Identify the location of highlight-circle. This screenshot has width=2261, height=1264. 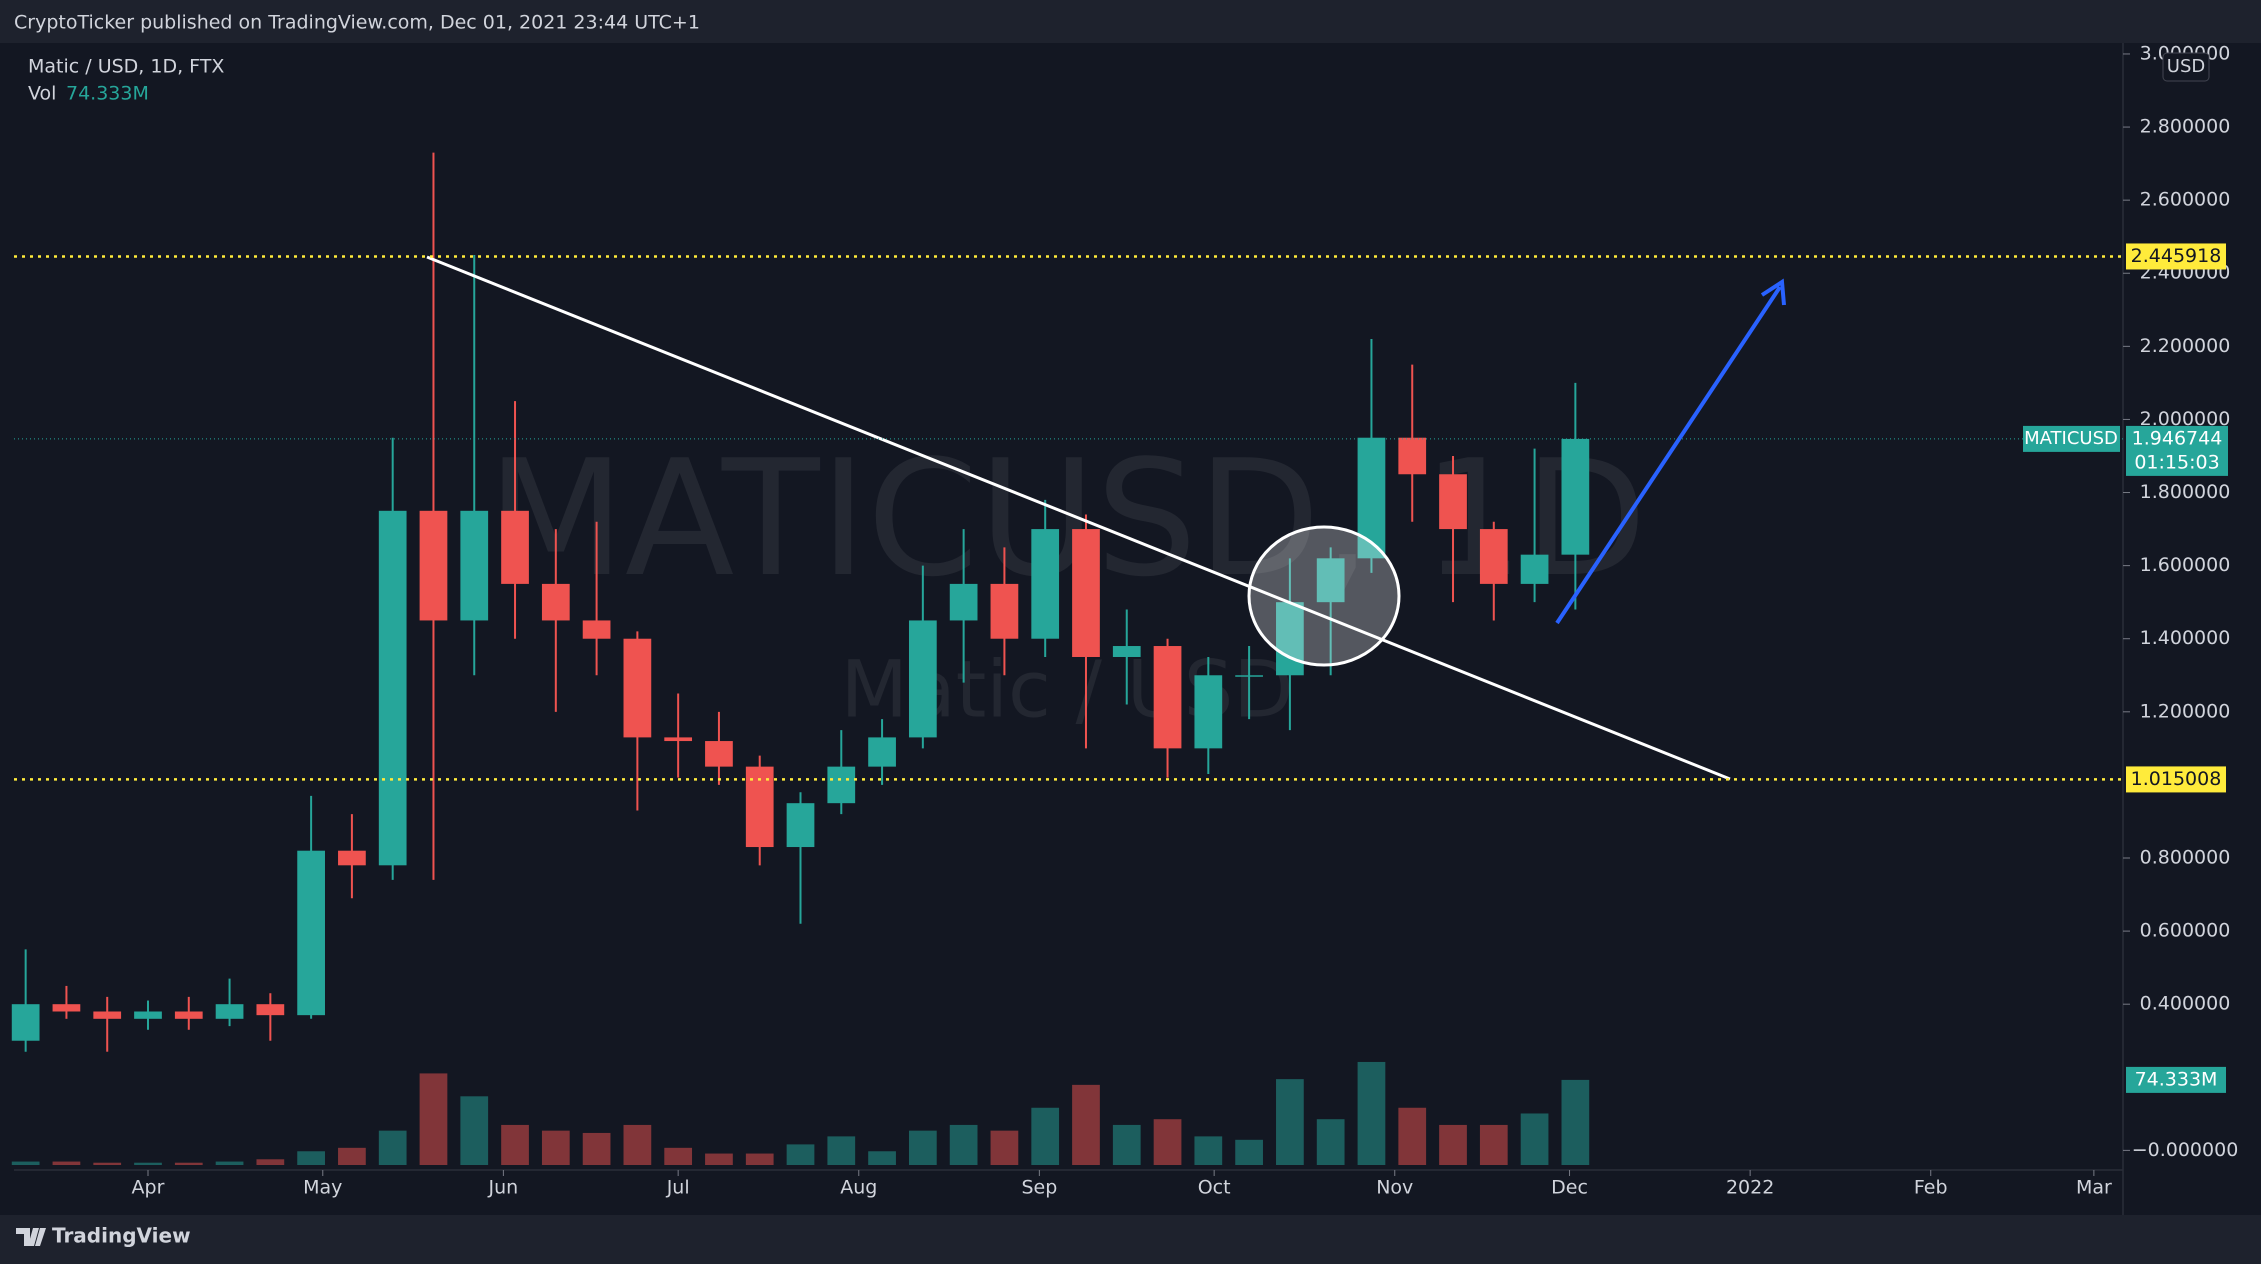
(1324, 596).